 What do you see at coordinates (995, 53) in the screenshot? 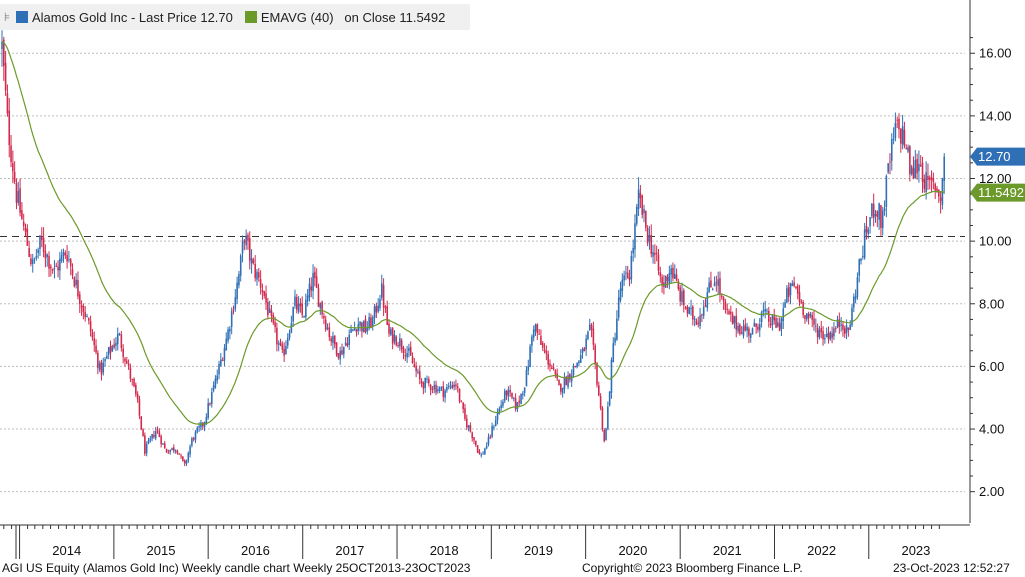
I see `price-tick-label: 16.00` at bounding box center [995, 53].